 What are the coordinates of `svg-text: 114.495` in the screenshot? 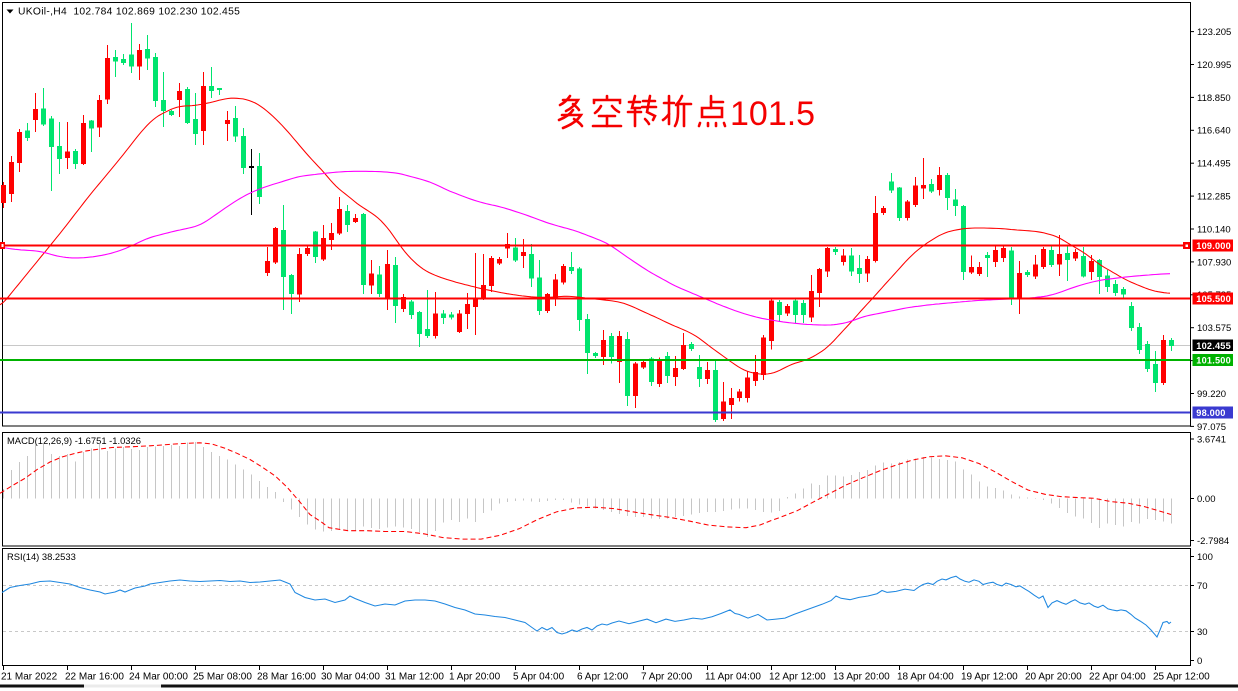 It's located at (1214, 164).